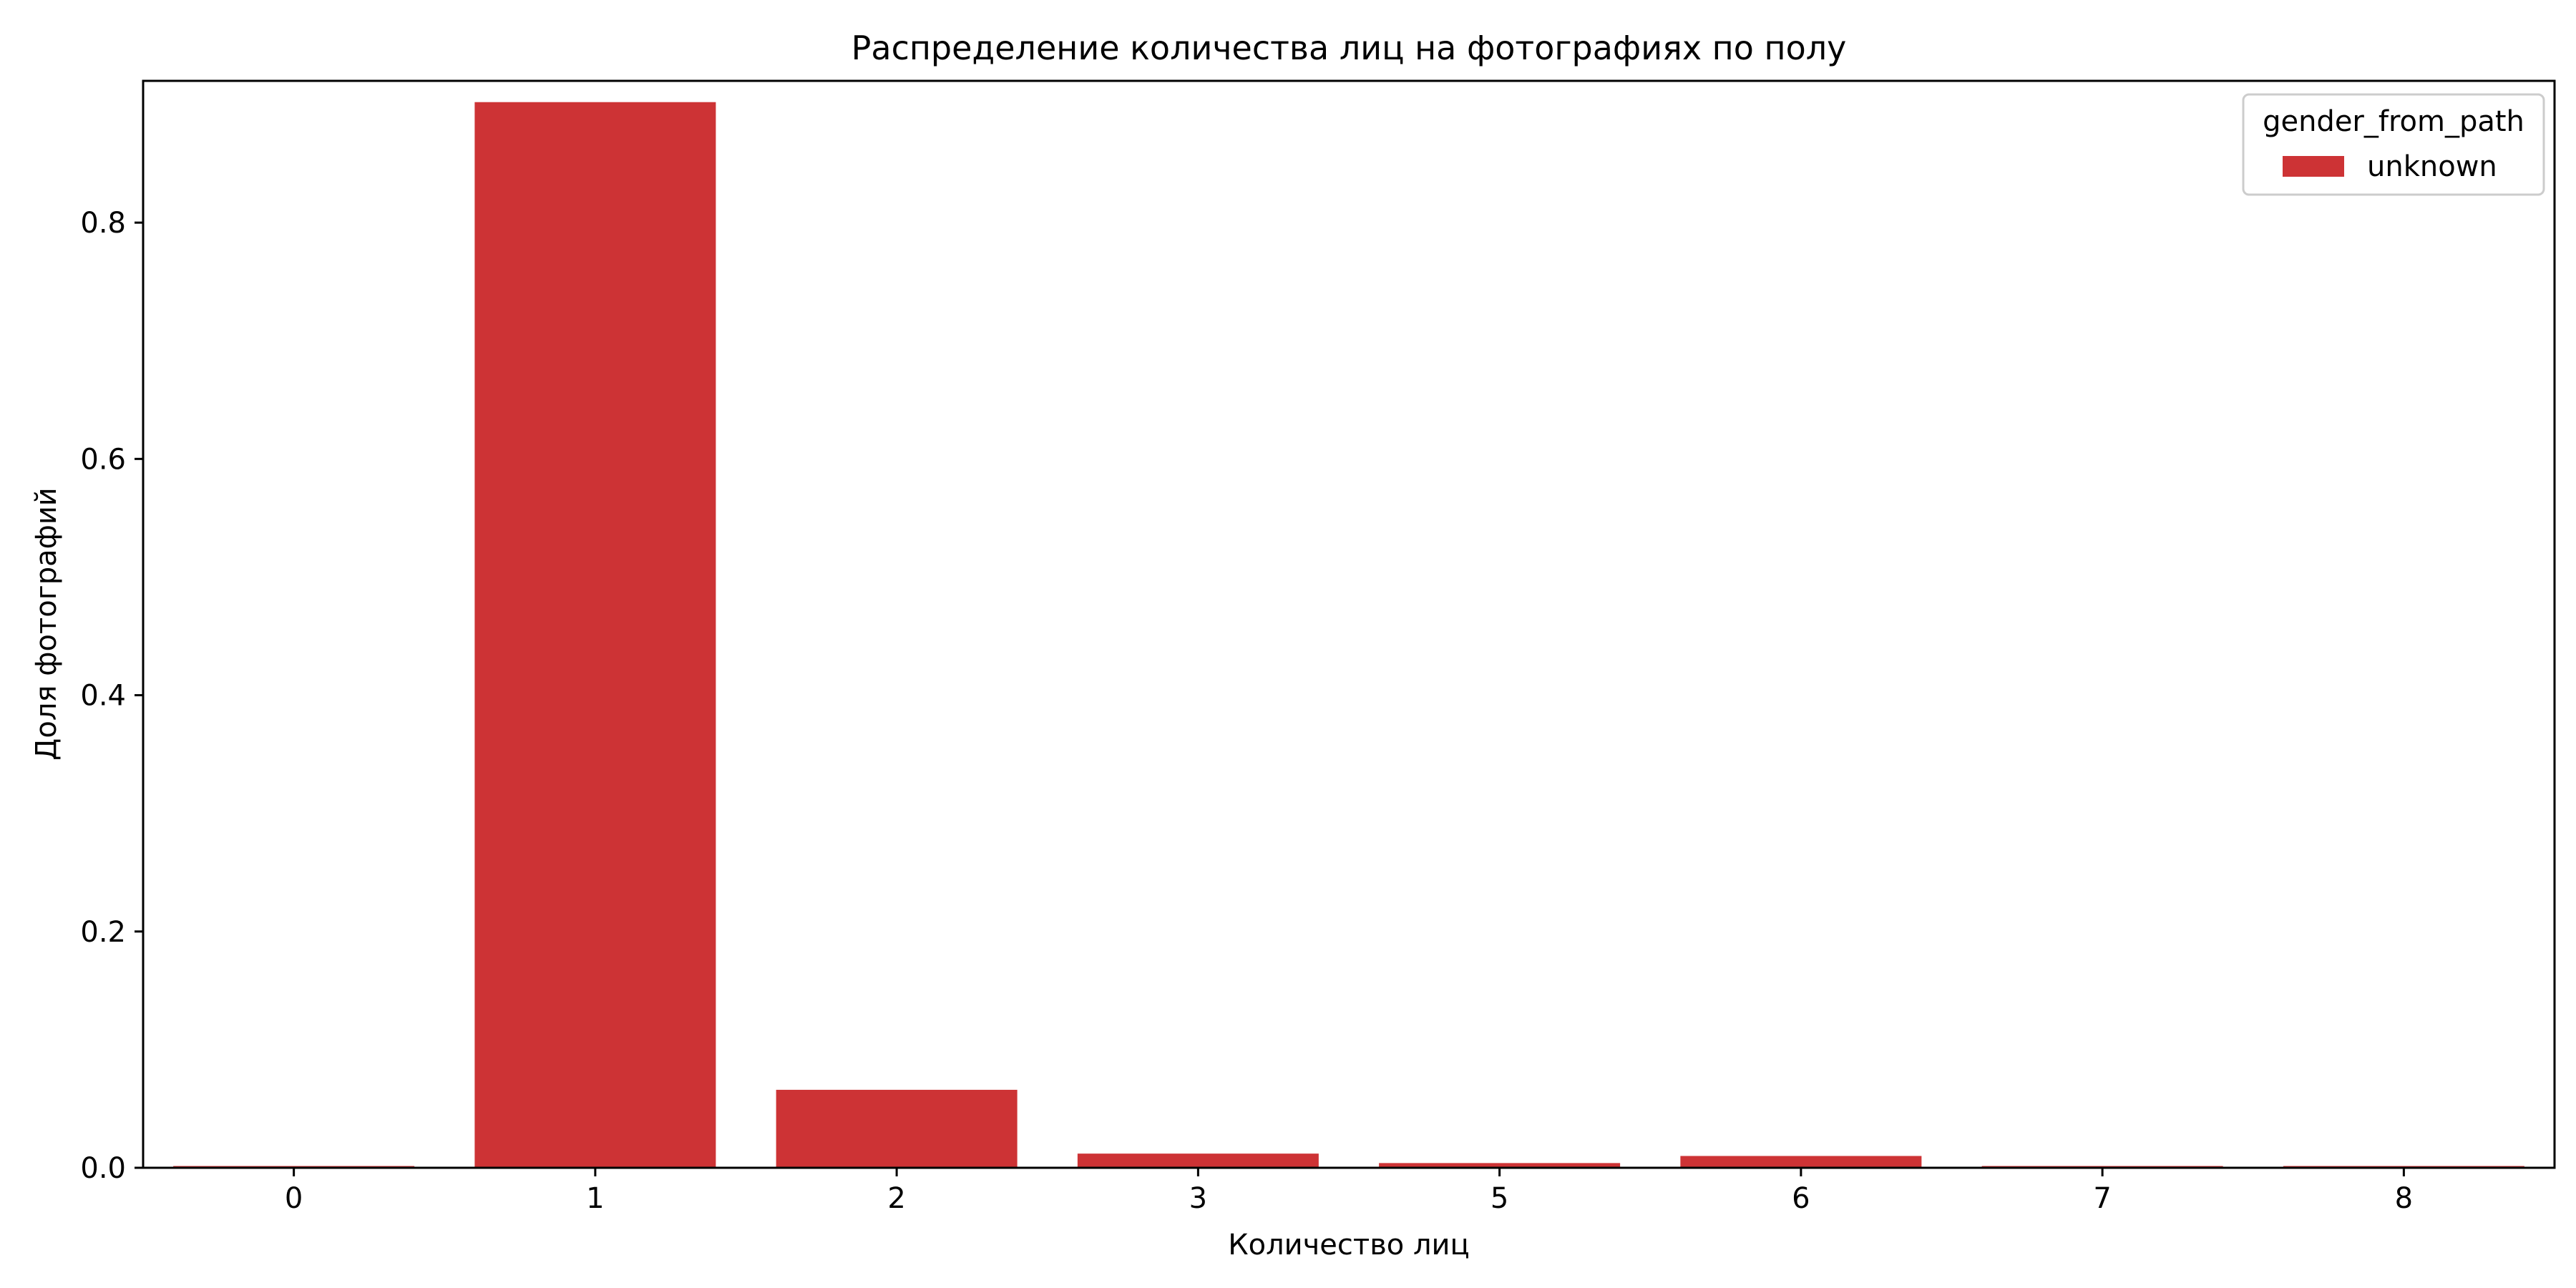 This screenshot has height=1288, width=2576. Describe the element at coordinates (2432, 166) in the screenshot. I see `legend-label-unknown: unknown` at that location.